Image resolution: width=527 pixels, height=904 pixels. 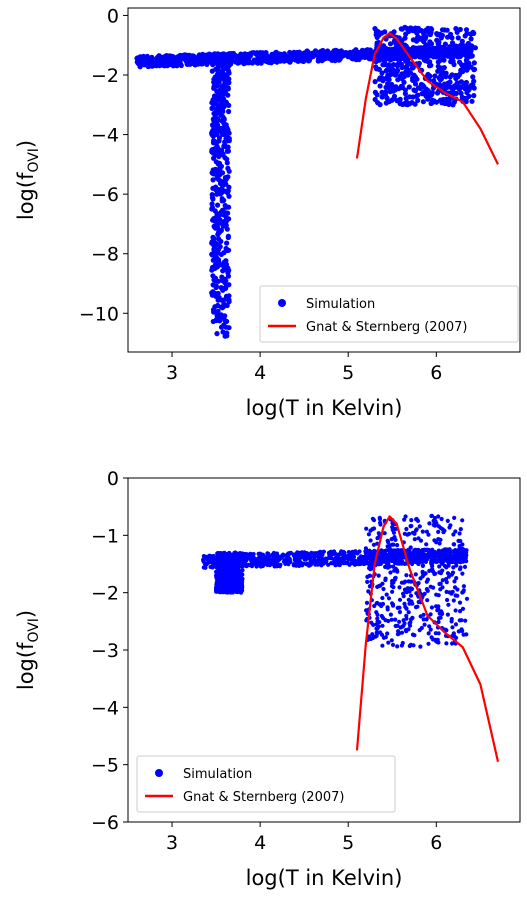 I want to click on chart-0-ytick-label: 0, so click(x=113, y=16).